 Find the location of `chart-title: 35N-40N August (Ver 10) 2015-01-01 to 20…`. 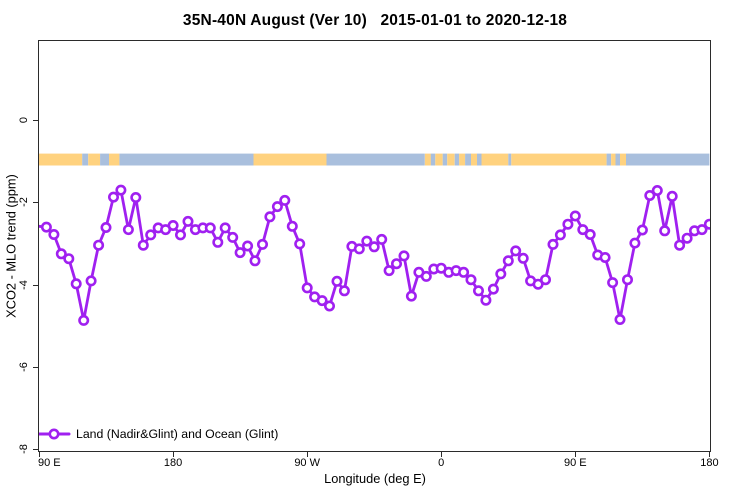

chart-title: 35N-40N August (Ver 10) 2015-01-01 to 20… is located at coordinates (375, 20).